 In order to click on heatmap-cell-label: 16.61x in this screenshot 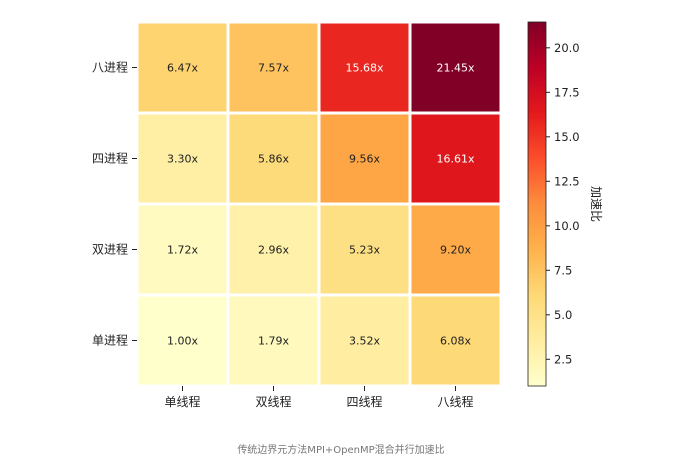, I will do `click(455, 159)`.